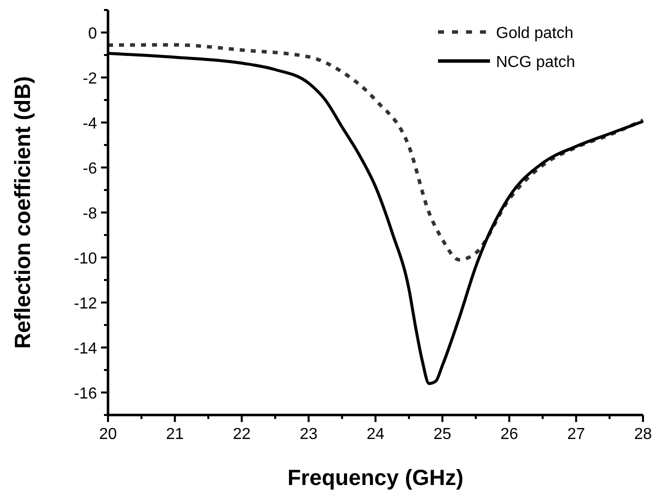 The width and height of the screenshot is (657, 503). What do you see at coordinates (22, 212) in the screenshot?
I see `y-axis-title: Reflection coefficient (dB)` at bounding box center [22, 212].